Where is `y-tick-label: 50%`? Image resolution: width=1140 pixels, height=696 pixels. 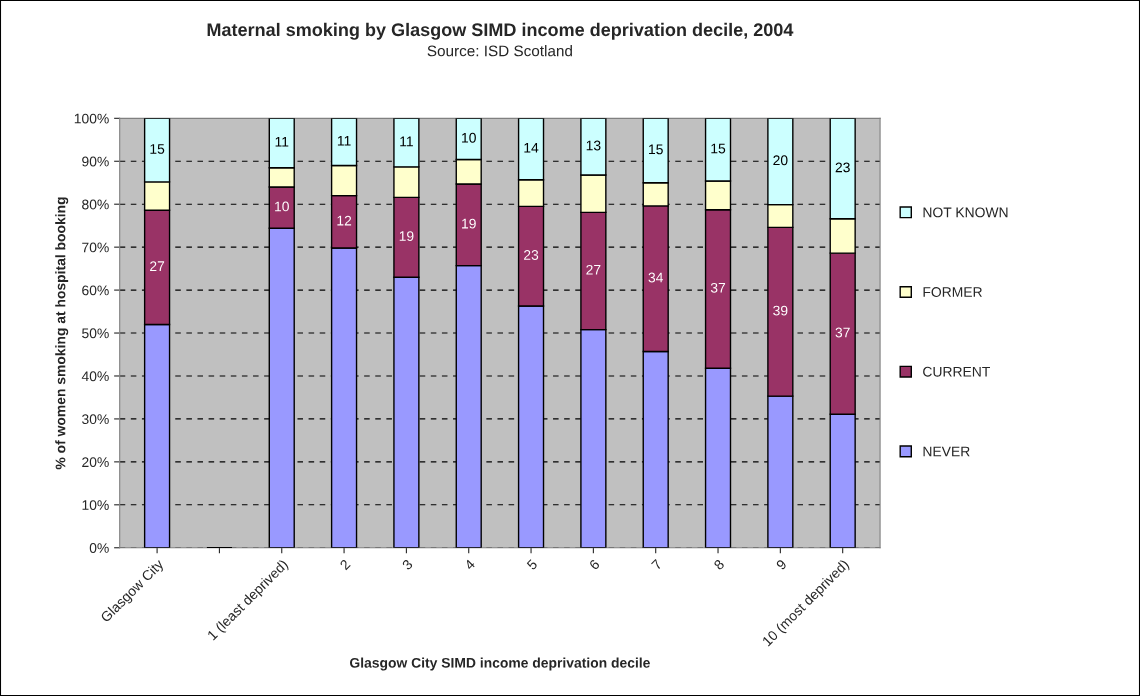 y-tick-label: 50% is located at coordinates (95, 333).